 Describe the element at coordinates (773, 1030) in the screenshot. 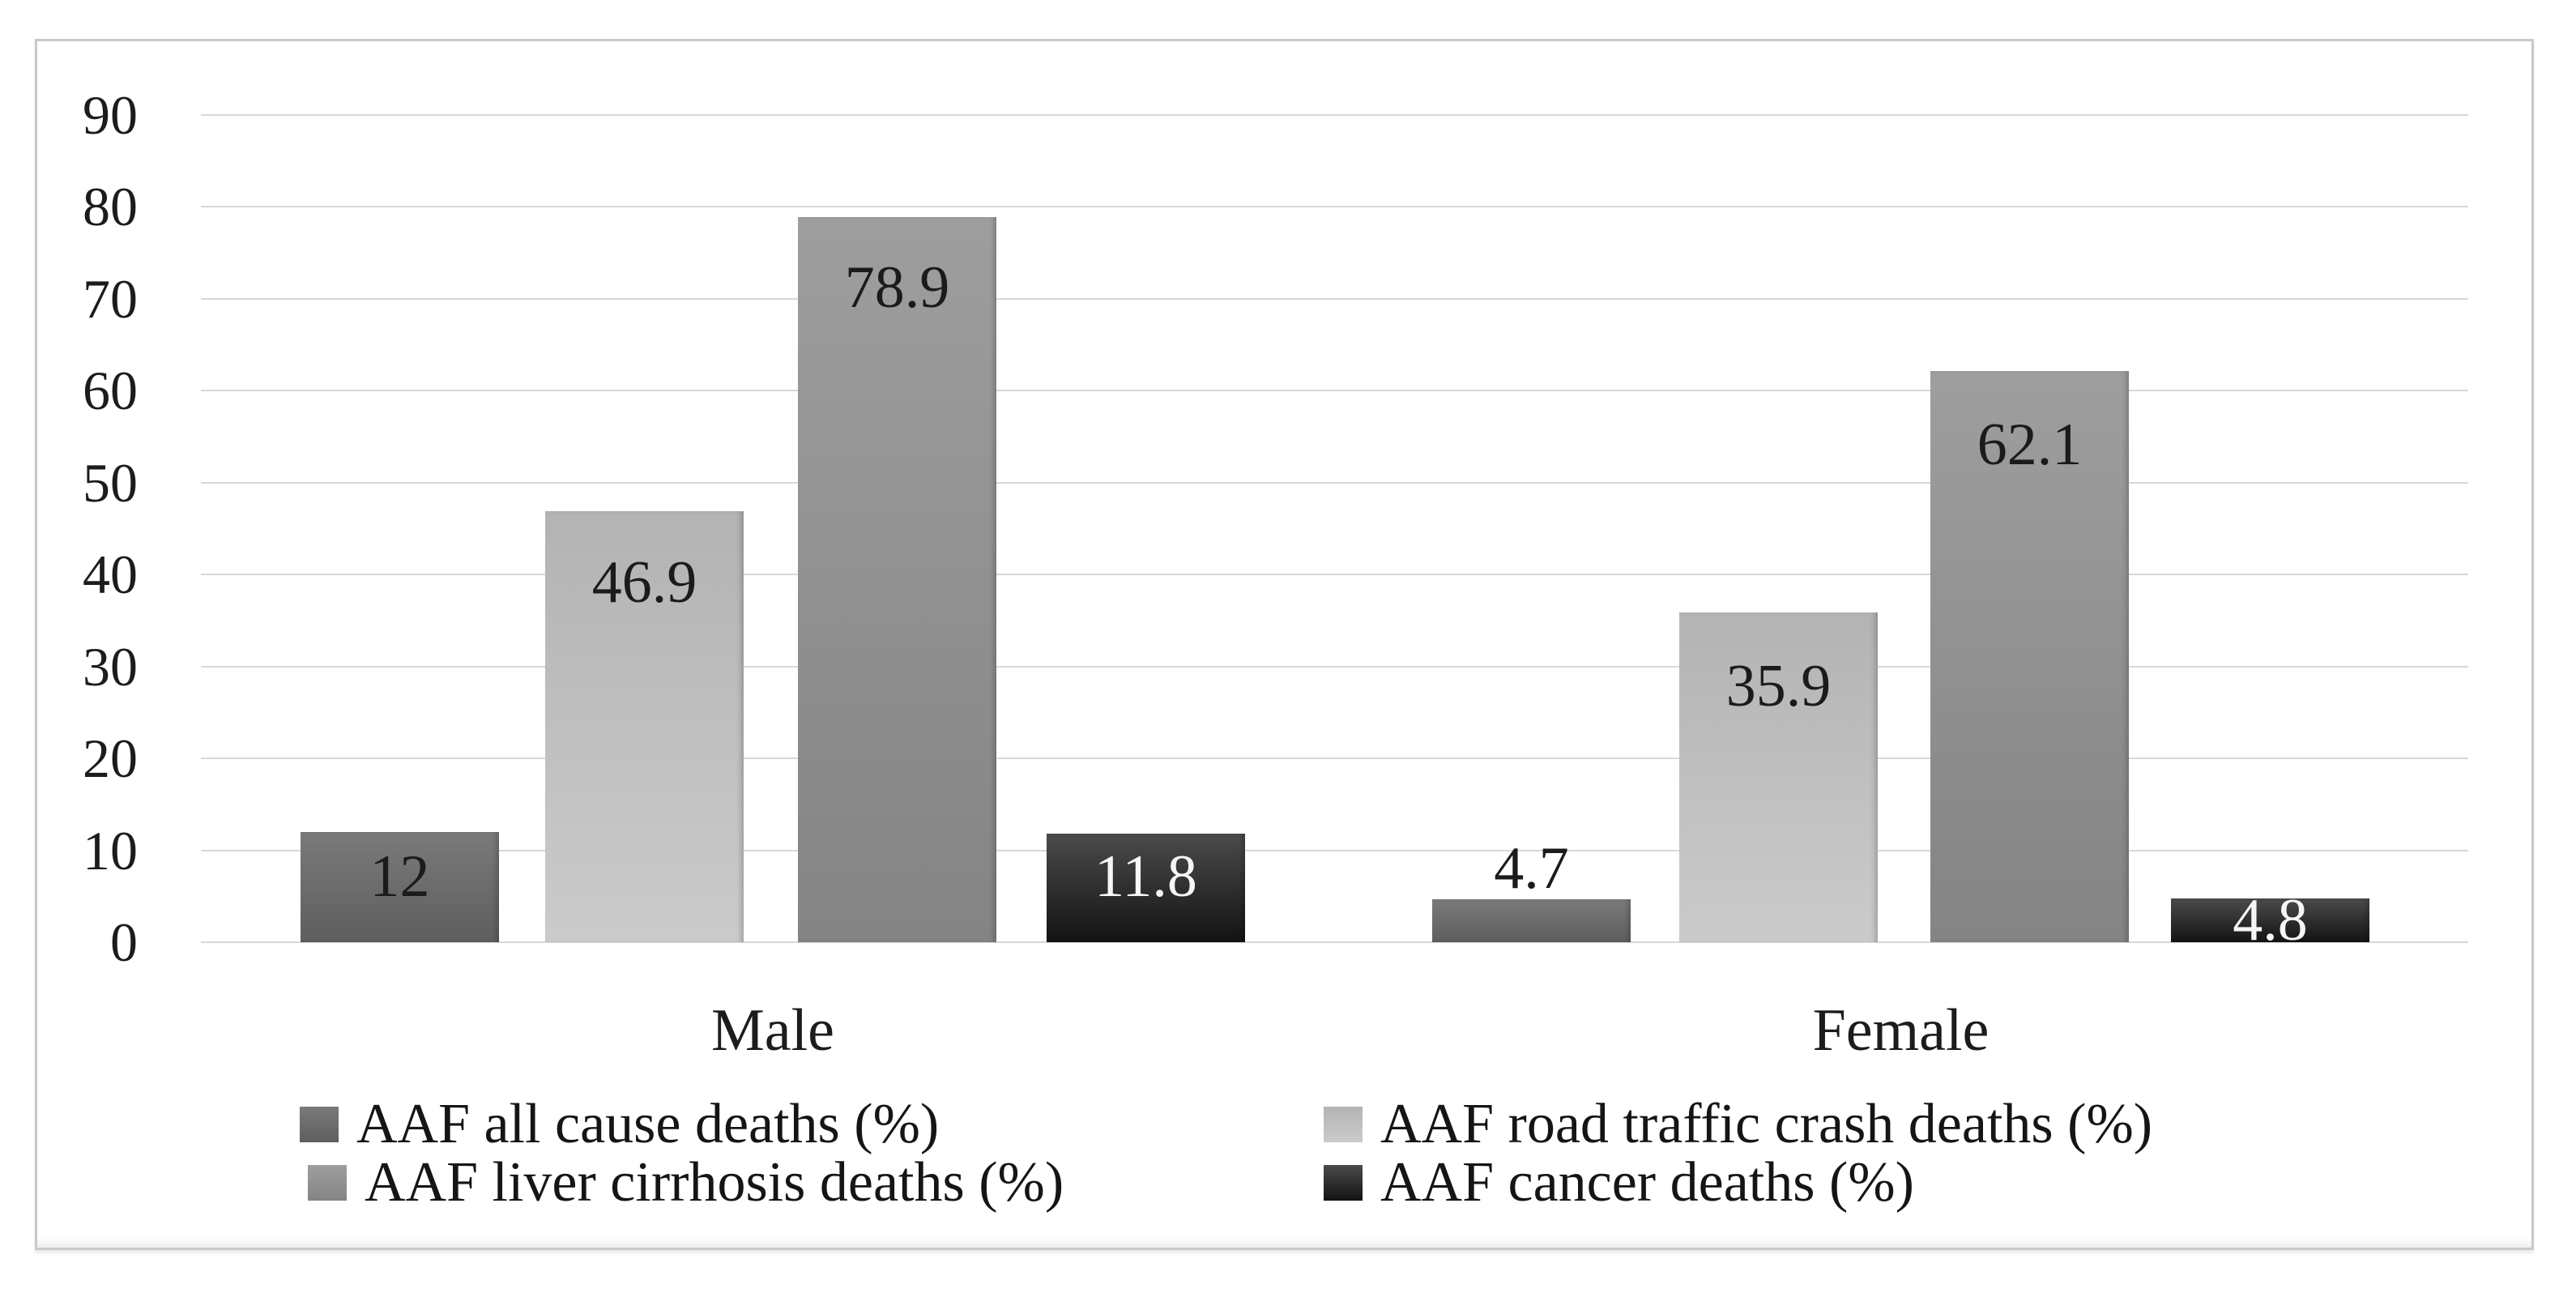

I see `category-label-male: Male` at that location.